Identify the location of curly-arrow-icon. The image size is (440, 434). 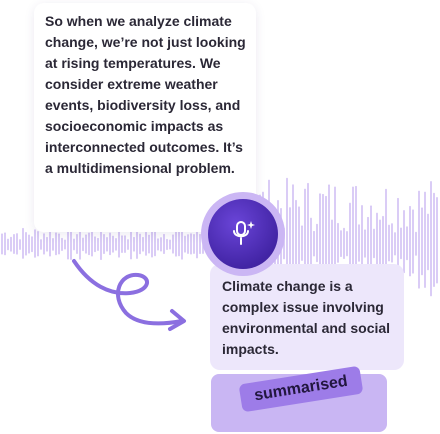
(129, 295).